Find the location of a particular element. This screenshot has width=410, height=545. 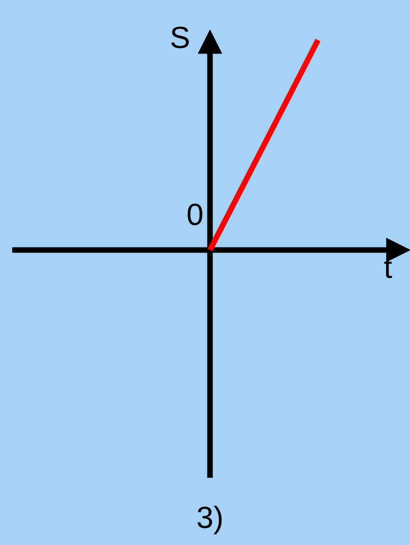

text: 3) is located at coordinates (210, 520).